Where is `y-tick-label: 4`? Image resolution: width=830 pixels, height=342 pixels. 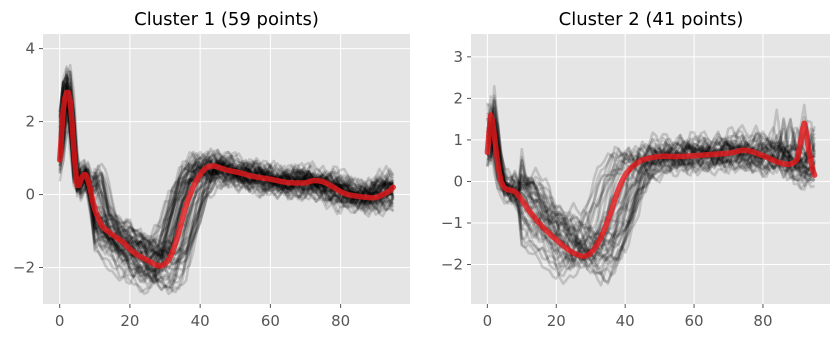 y-tick-label: 4 is located at coordinates (30, 49).